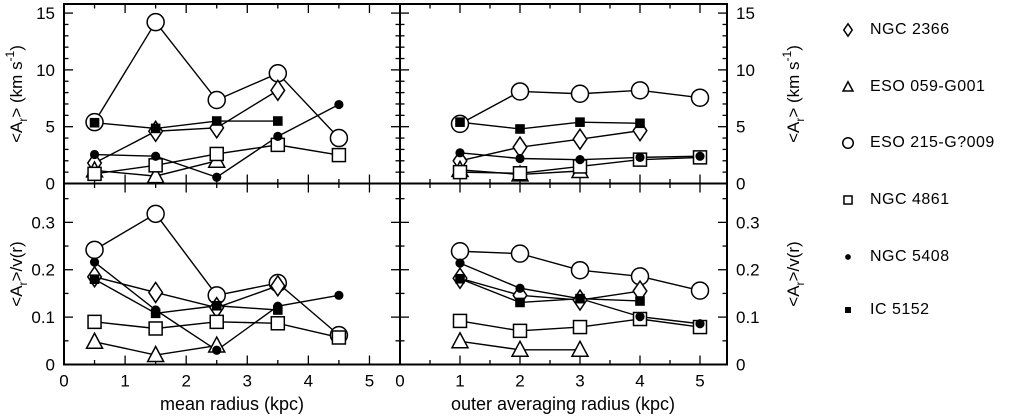 This screenshot has height=419, width=1013. What do you see at coordinates (900, 309) in the screenshot?
I see `legend-label: IC 5152` at bounding box center [900, 309].